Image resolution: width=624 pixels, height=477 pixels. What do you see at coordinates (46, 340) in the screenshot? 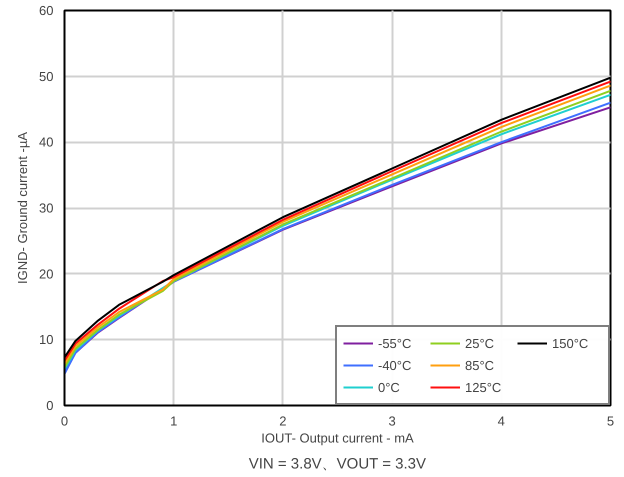
I see `y-tick-label: 10` at bounding box center [46, 340].